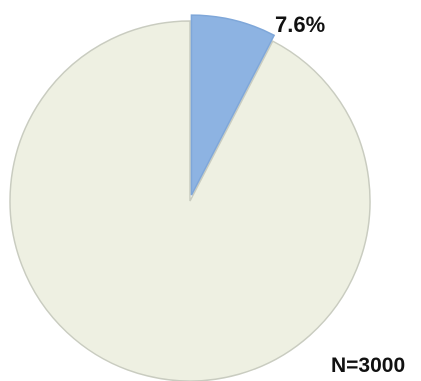 This screenshot has height=381, width=421. I want to click on slice-value-label: 7.6%, so click(300, 24).